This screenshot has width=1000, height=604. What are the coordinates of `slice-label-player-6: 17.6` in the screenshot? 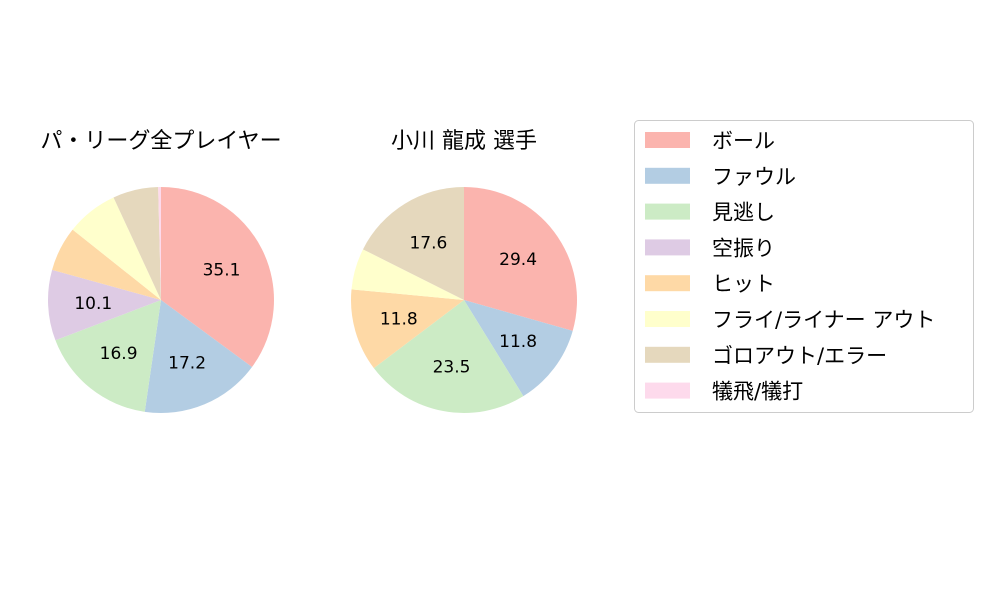 It's located at (428, 243).